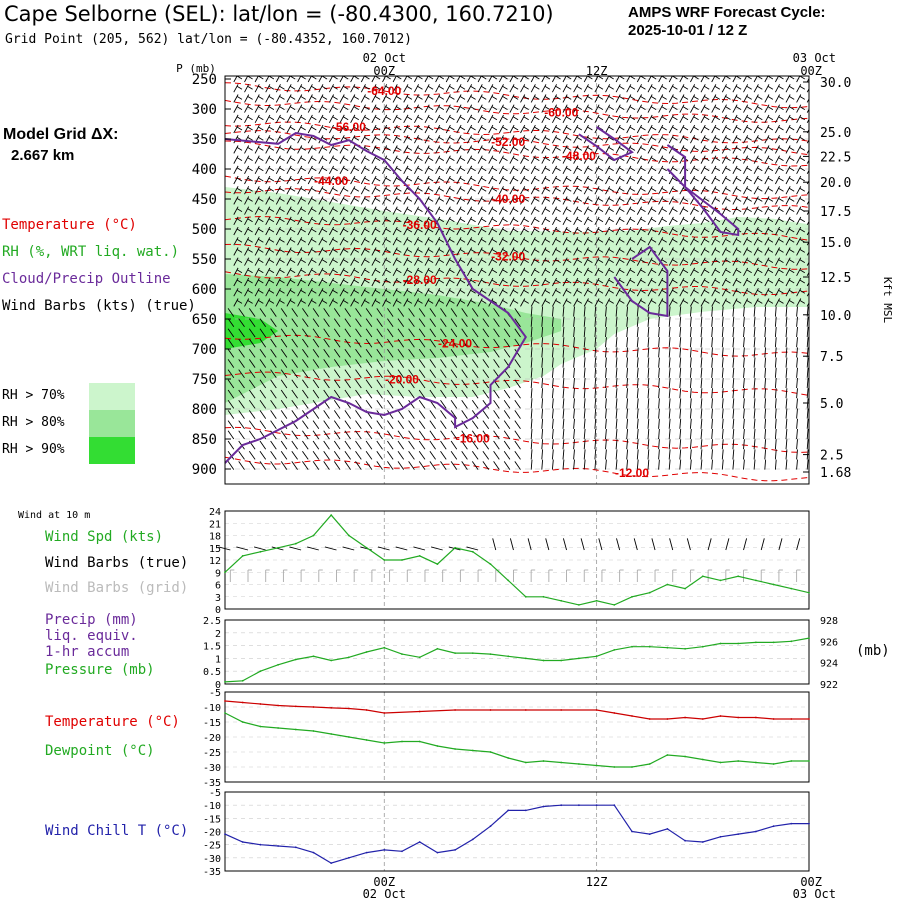 The width and height of the screenshot is (900, 900). I want to click on bottom-time-label: 00Z, so click(384, 882).